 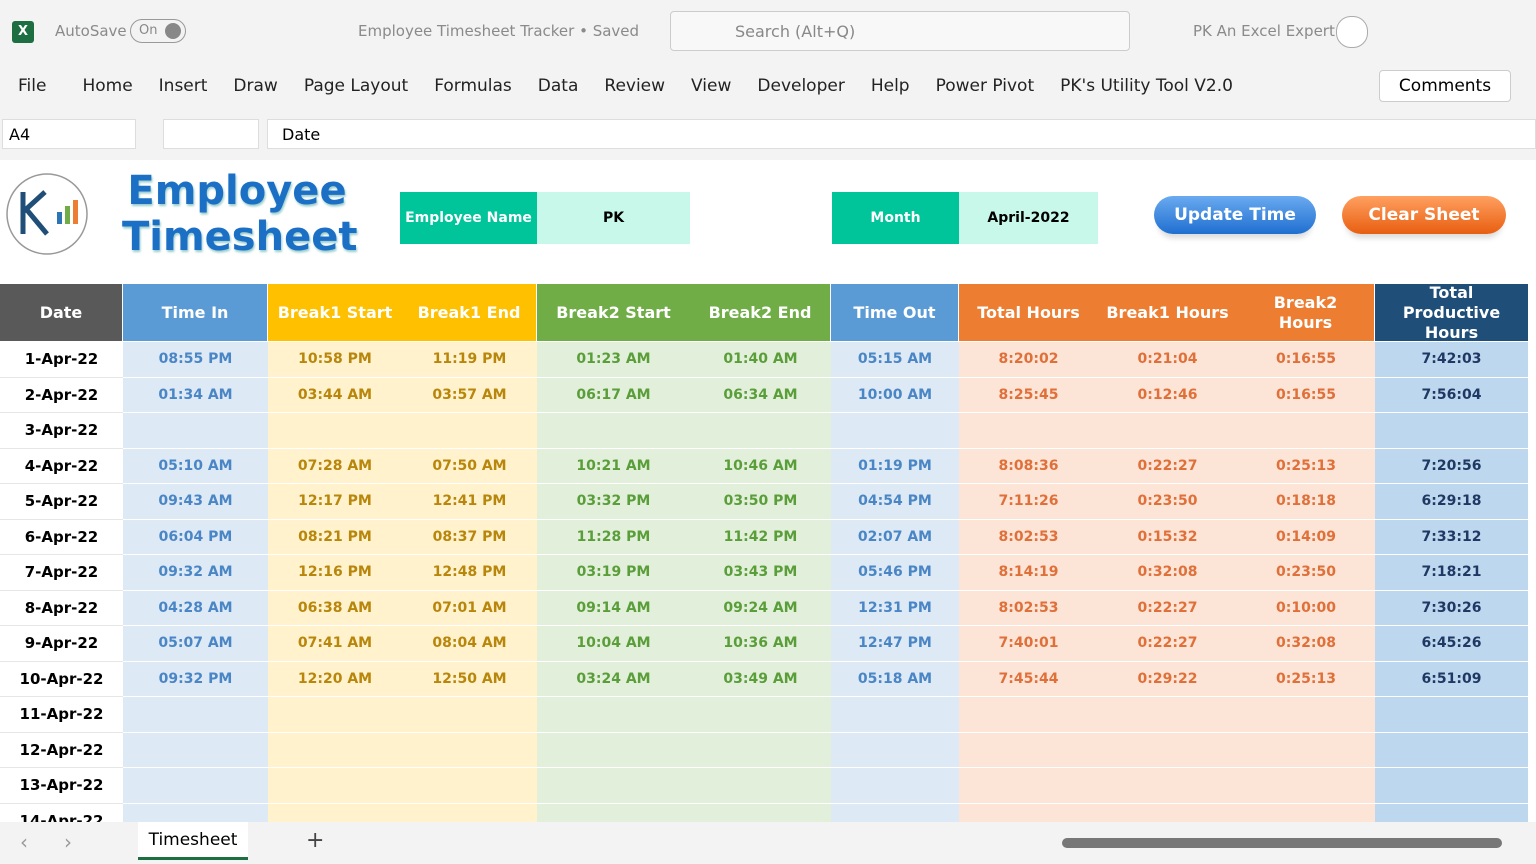 What do you see at coordinates (711, 86) in the screenshot?
I see `ribbon-tab: View` at bounding box center [711, 86].